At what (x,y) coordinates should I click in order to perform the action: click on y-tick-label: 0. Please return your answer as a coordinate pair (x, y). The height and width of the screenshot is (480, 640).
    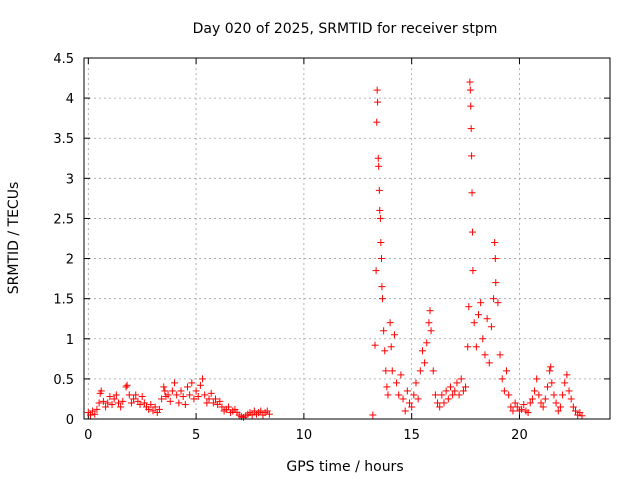
    Looking at the image, I should click on (70, 420).